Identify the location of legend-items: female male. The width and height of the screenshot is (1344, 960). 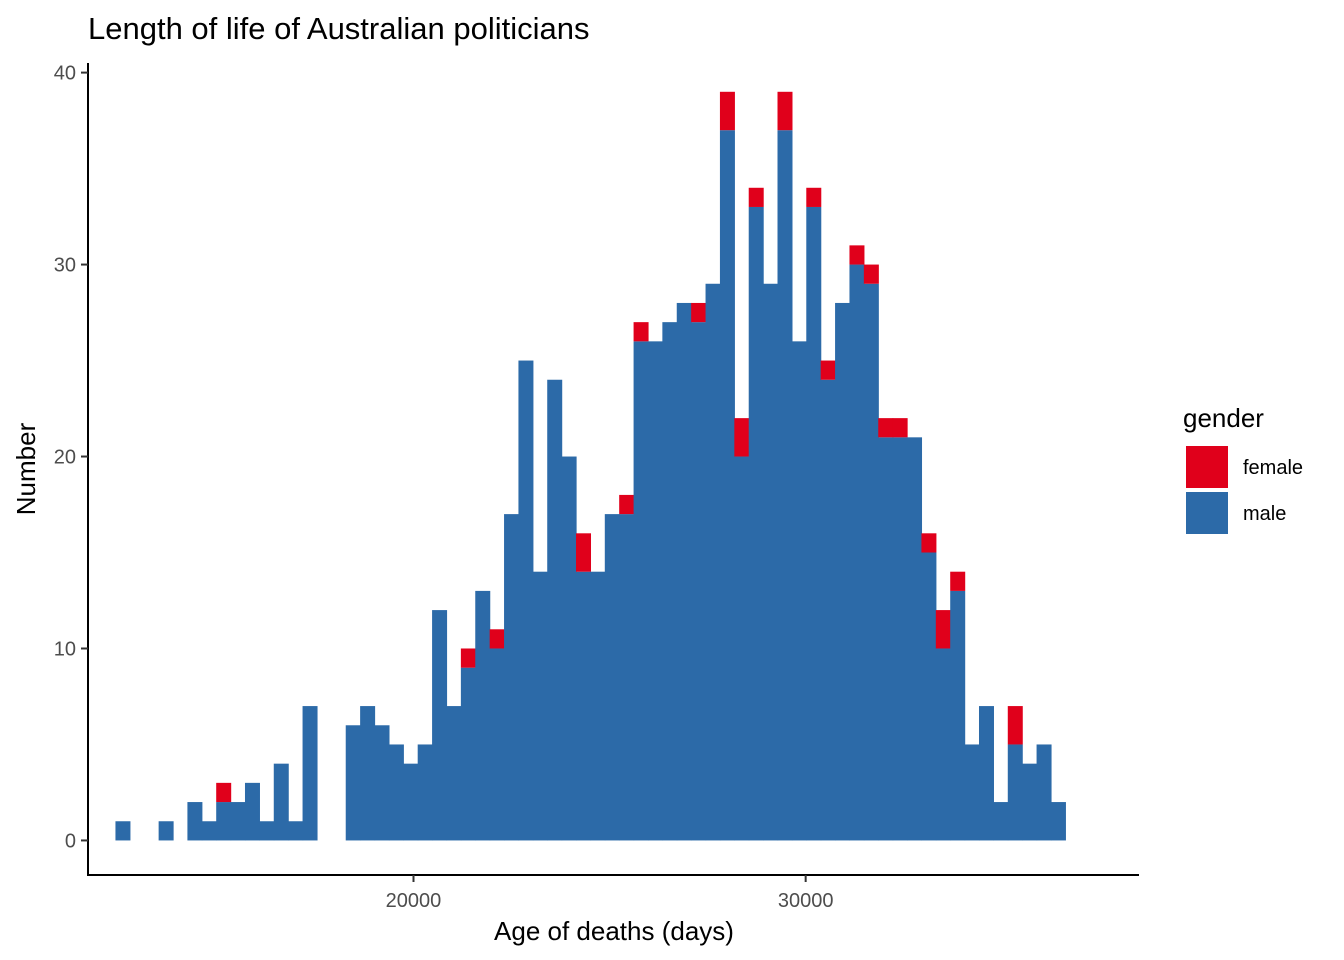
(1244, 490).